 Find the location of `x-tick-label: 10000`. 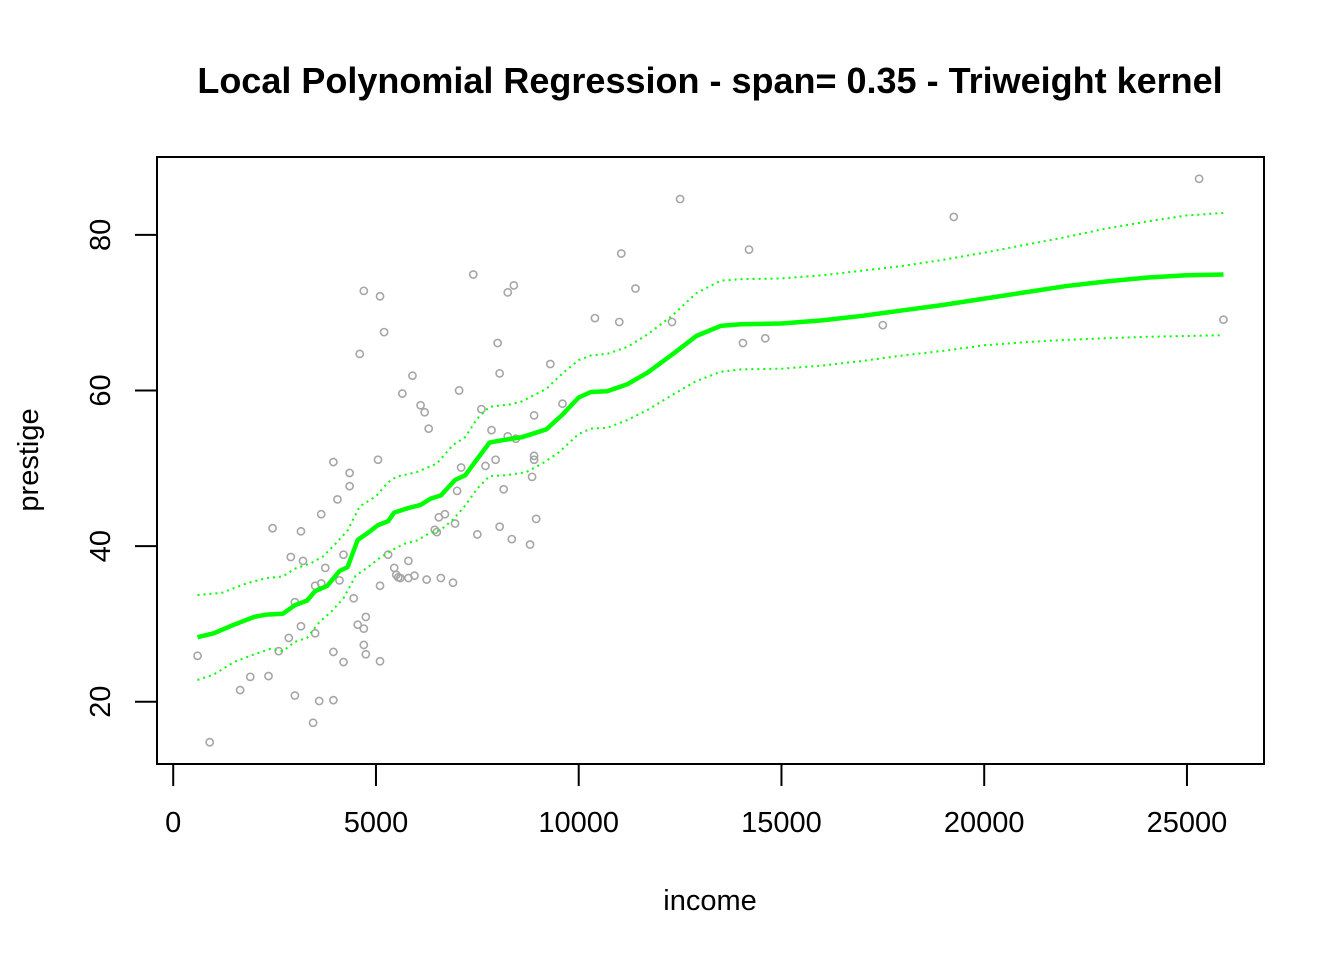

x-tick-label: 10000 is located at coordinates (578, 823).